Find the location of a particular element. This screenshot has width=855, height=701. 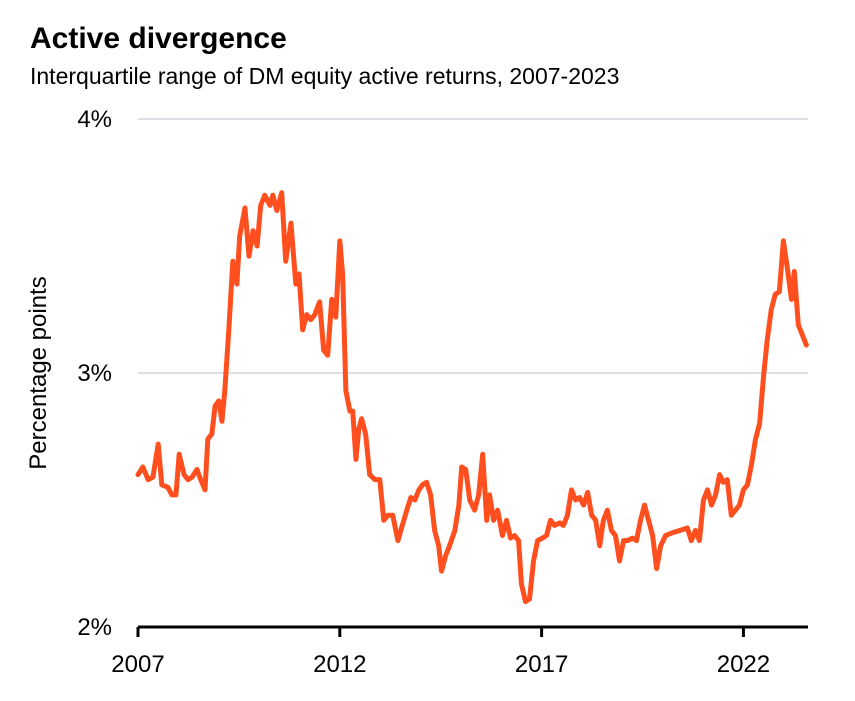

y-axis-label: Percentage points is located at coordinates (38, 372).